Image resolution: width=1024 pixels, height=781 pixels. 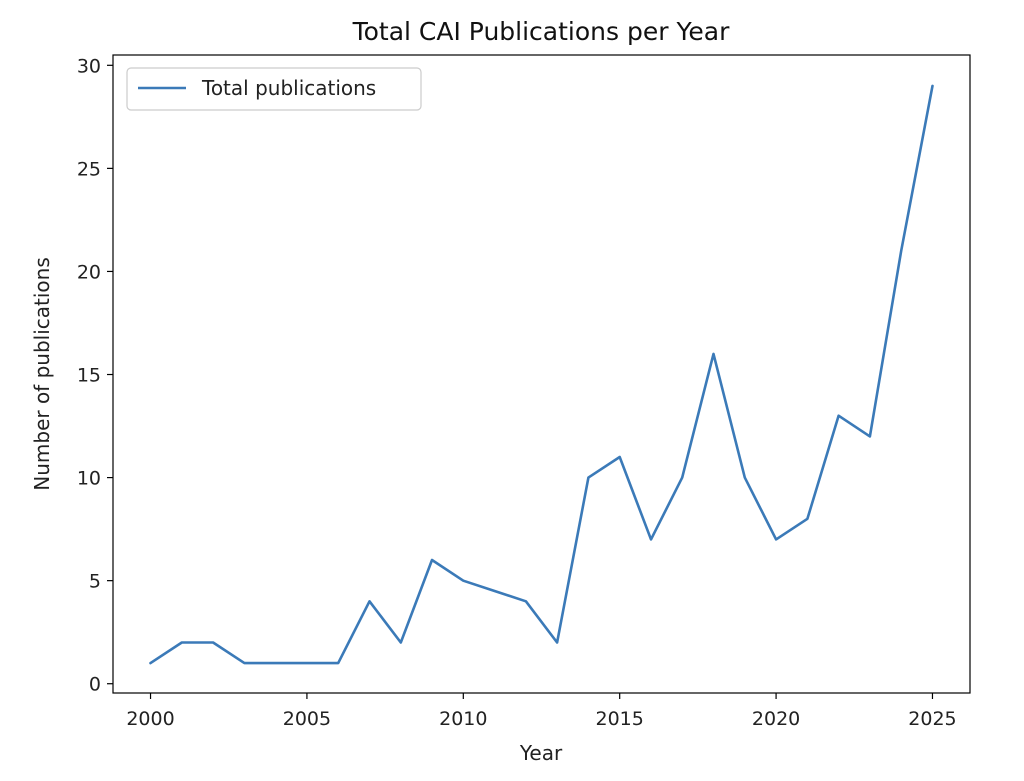 I want to click on y-axis-ticks: 0 5 10 15 20 25 30, so click(x=95, y=375).